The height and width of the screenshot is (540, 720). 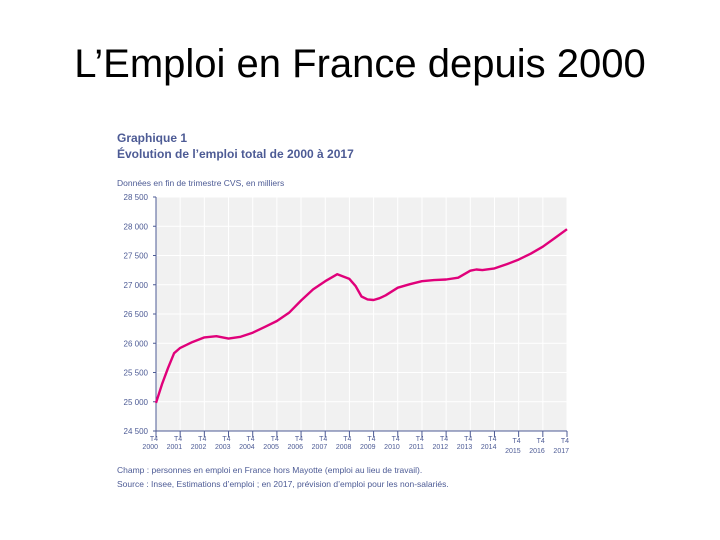 What do you see at coordinates (295, 447) in the screenshot?
I see `x-tick-year: 2006` at bounding box center [295, 447].